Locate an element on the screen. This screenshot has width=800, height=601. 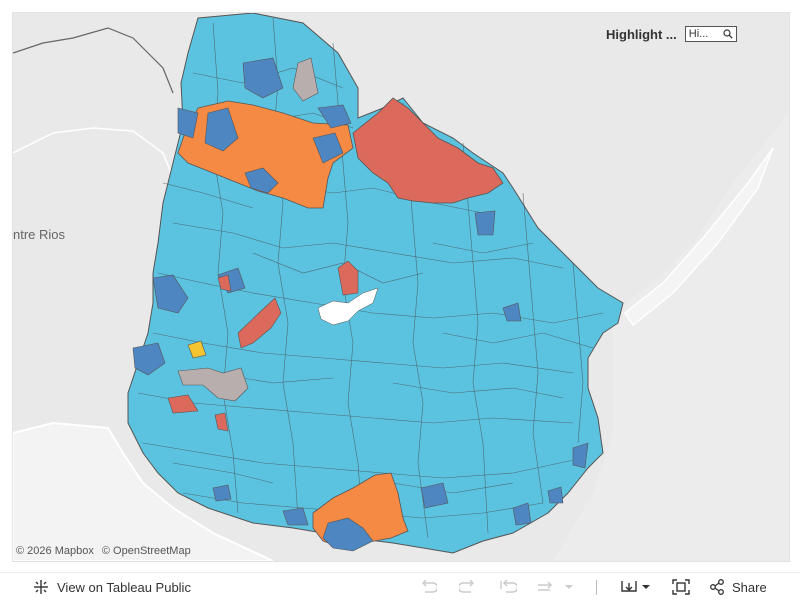
download-icon is located at coordinates (635, 586).